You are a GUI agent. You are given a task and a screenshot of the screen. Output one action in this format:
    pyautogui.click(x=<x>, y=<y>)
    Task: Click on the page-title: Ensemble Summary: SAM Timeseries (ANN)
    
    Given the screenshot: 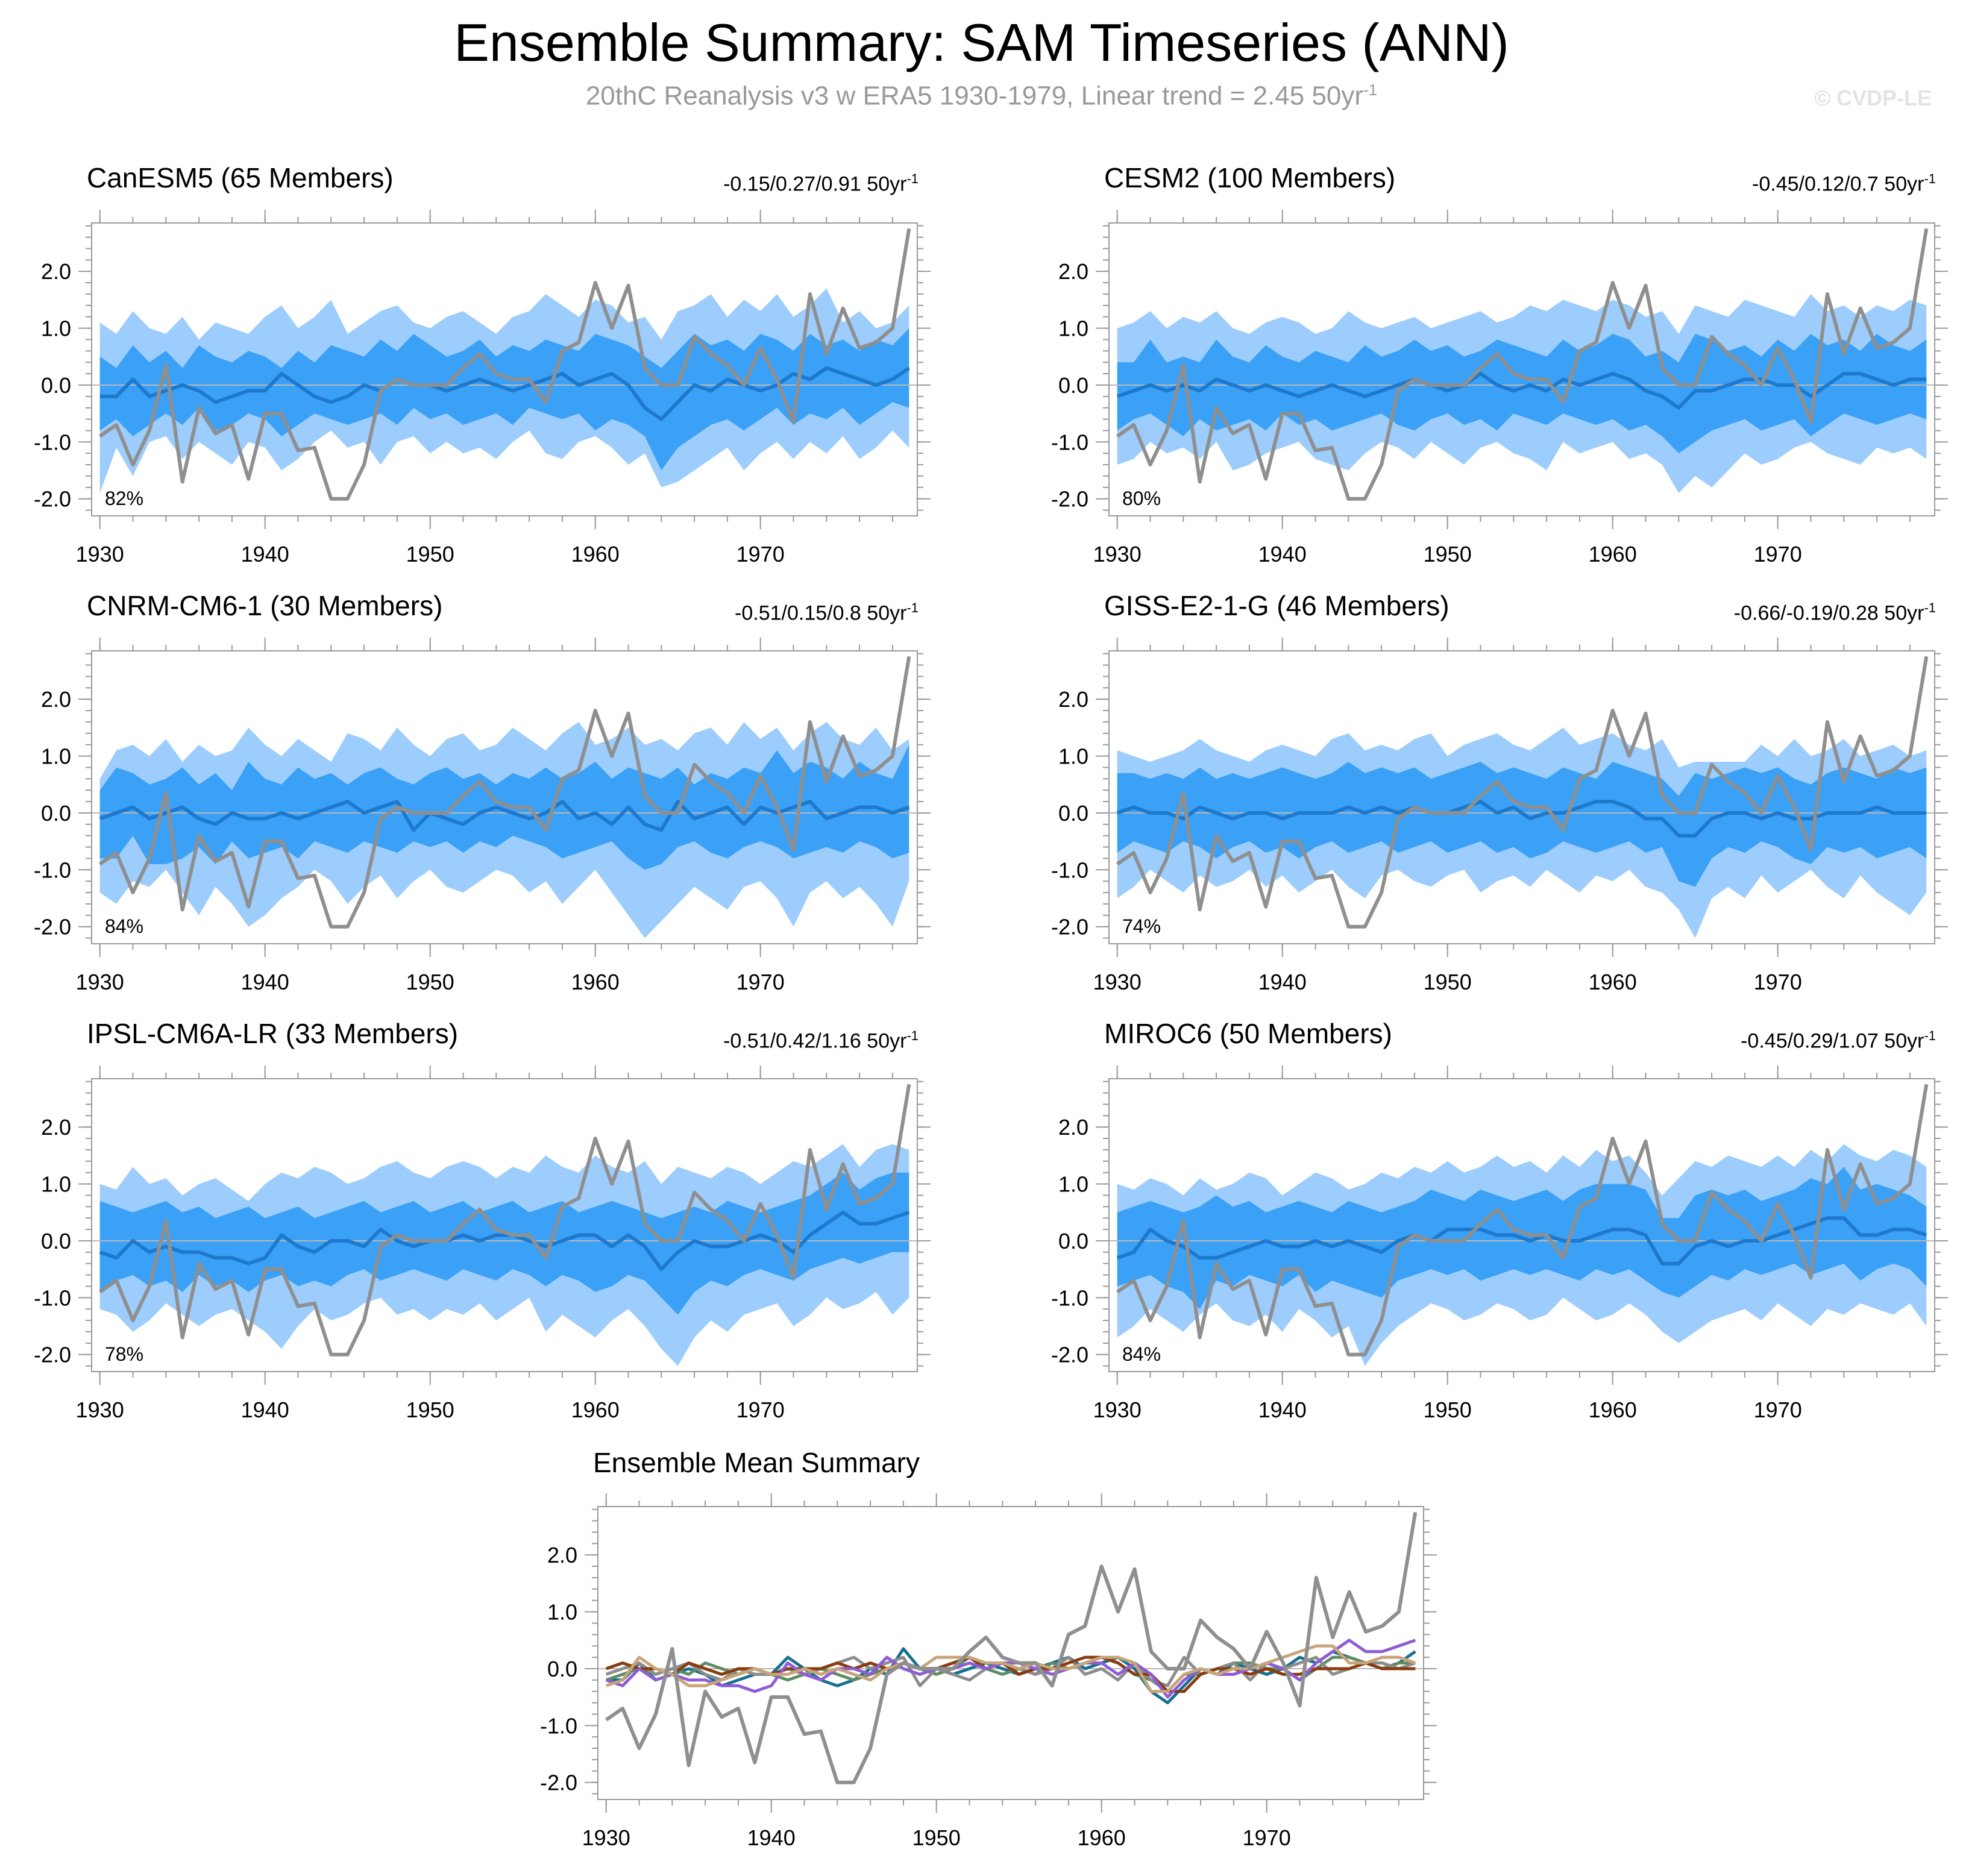 What is the action you would take?
    pyautogui.click(x=981, y=42)
    